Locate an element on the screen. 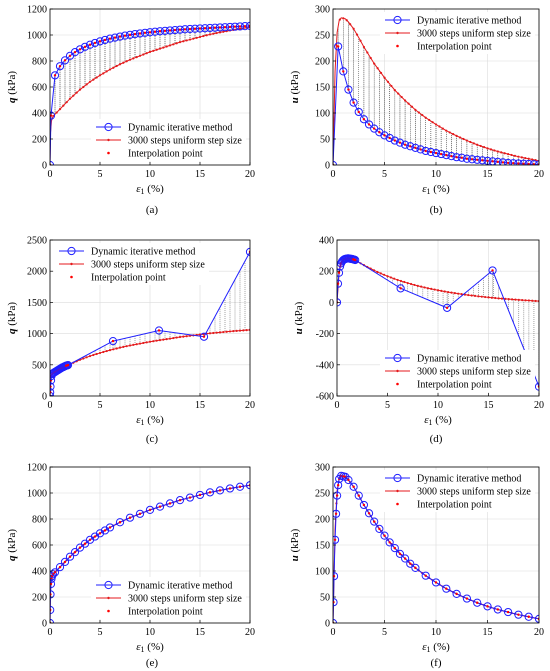  x-tick-label: 5 is located at coordinates (387, 405).